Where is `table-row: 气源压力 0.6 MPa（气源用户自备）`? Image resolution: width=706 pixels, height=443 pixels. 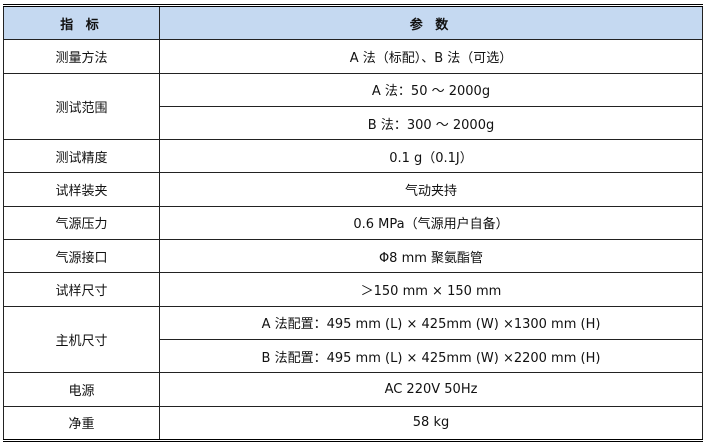
table-row: 气源压力 0.6 MPa（气源用户自备） is located at coordinates (353, 223).